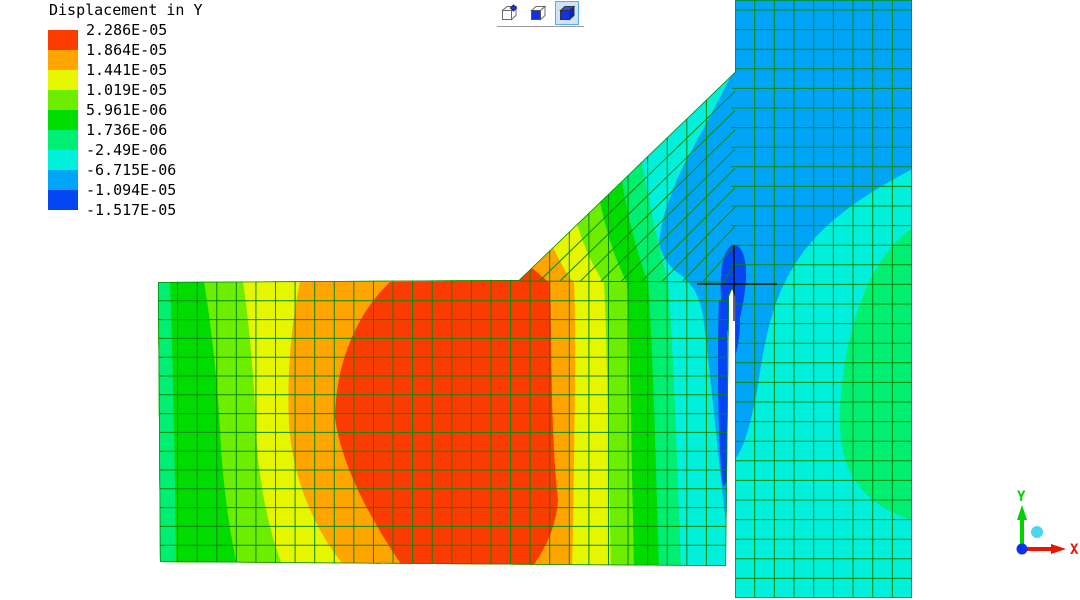 The height and width of the screenshot is (600, 1080). What do you see at coordinates (127, 150) in the screenshot?
I see `legend-value: -2.49E-06` at bounding box center [127, 150].